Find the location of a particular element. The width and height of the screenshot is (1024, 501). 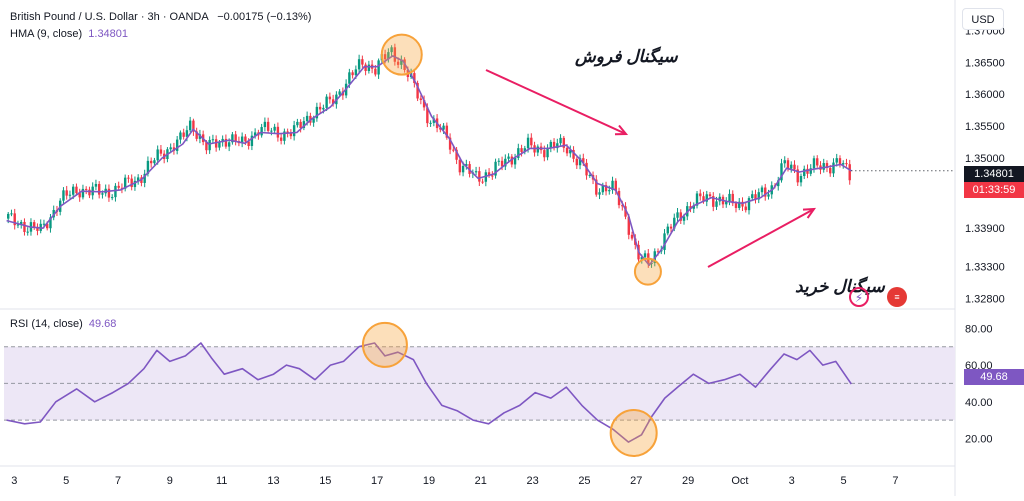

time-tick-label: 7 is located at coordinates (118, 481).